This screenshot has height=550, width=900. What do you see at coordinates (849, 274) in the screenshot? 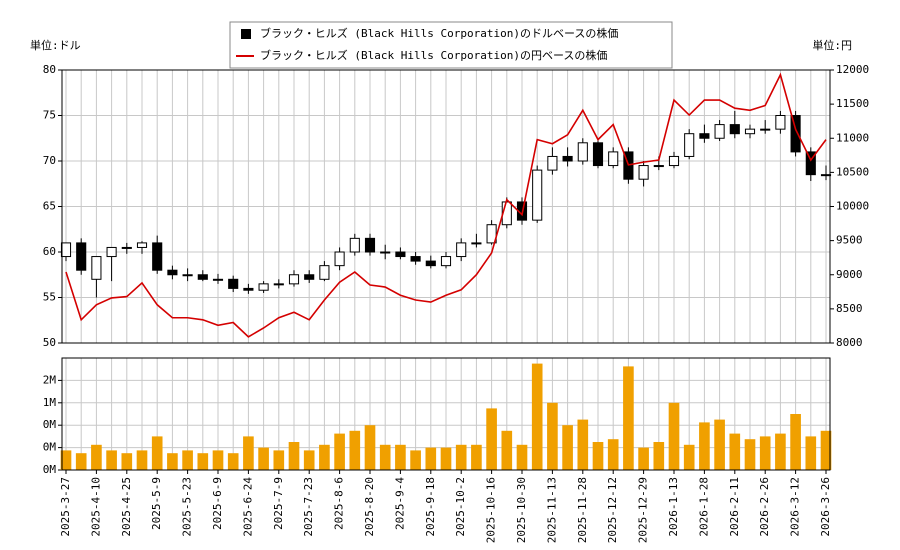
I see `y2-tick-label: 9000` at bounding box center [849, 274].